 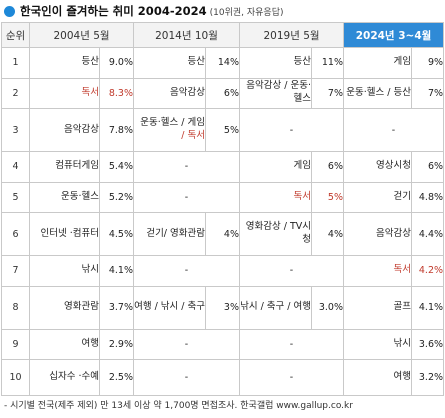 I want to click on percent-cell: 4.4%, so click(x=427, y=234).